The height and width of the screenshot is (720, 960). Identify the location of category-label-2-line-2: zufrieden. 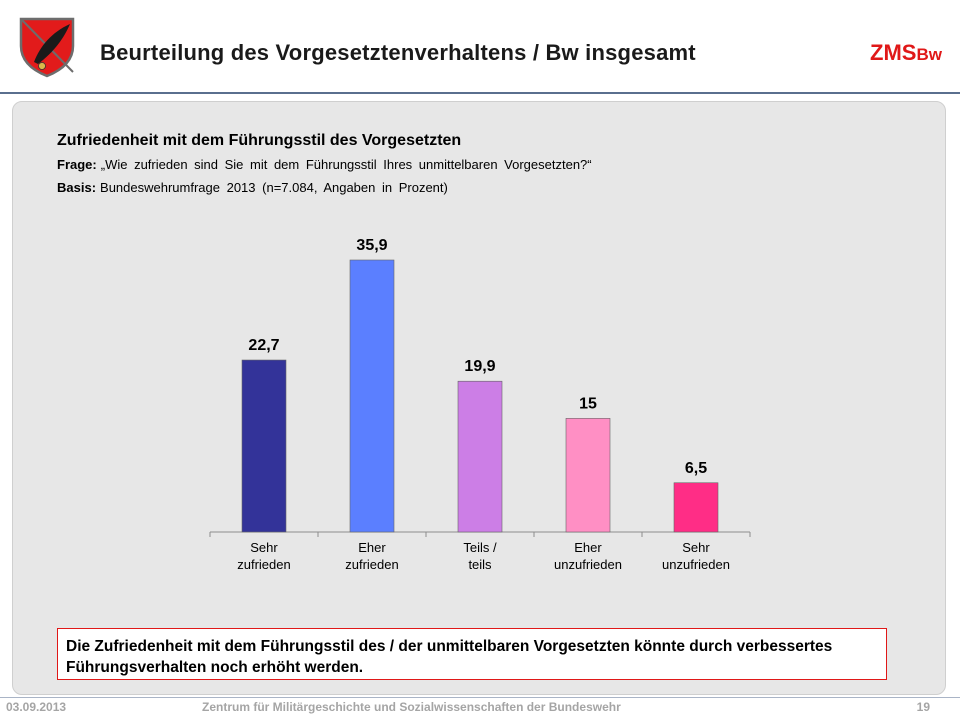
(371, 564).